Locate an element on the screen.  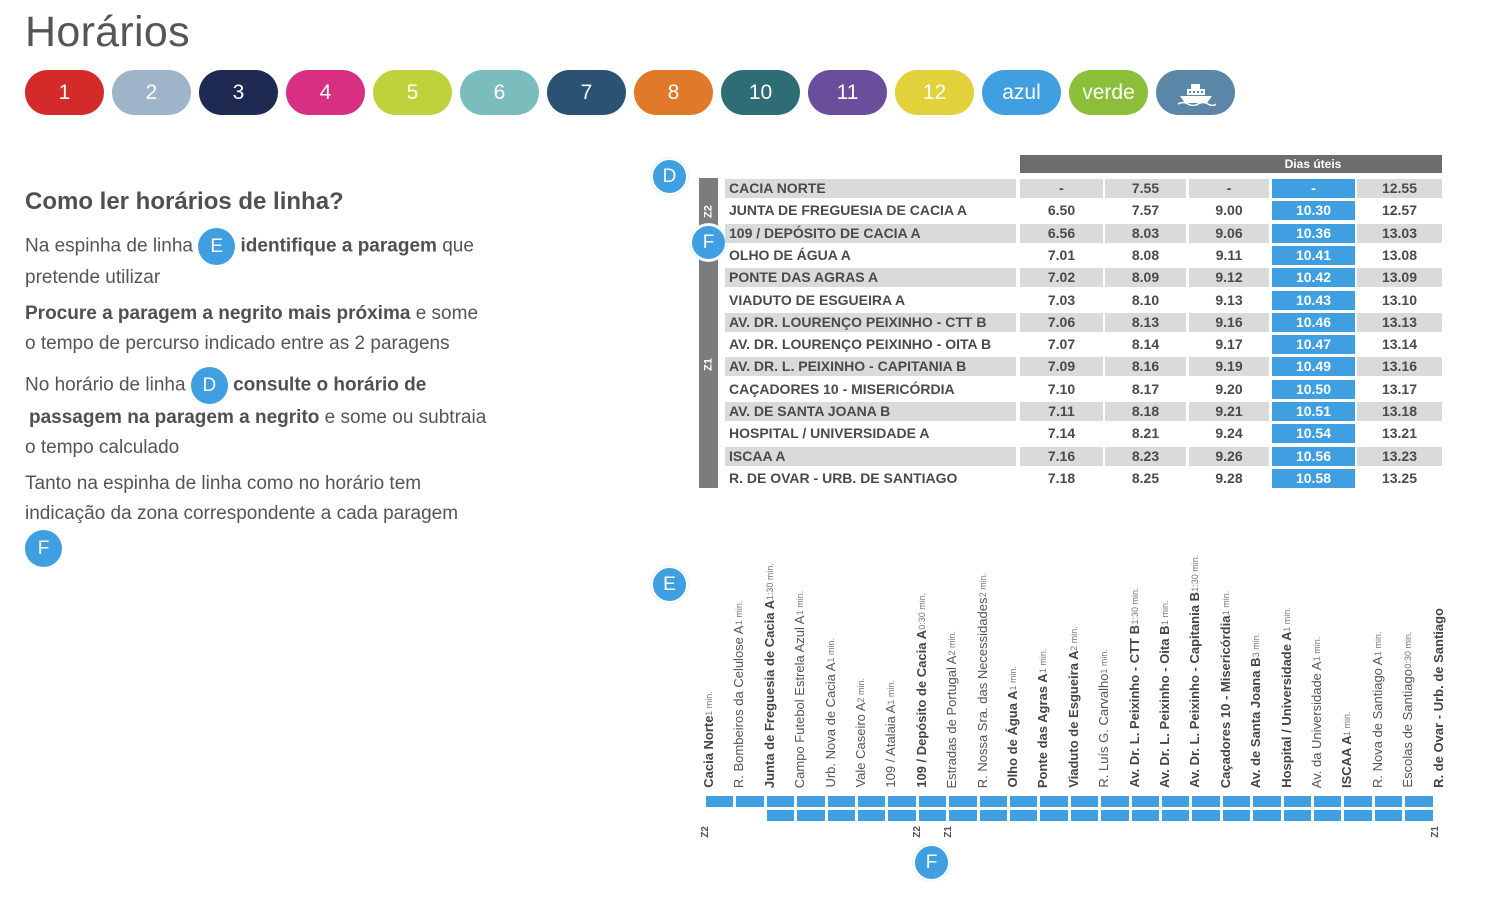
timetable-time: 10.51 is located at coordinates (1313, 411).